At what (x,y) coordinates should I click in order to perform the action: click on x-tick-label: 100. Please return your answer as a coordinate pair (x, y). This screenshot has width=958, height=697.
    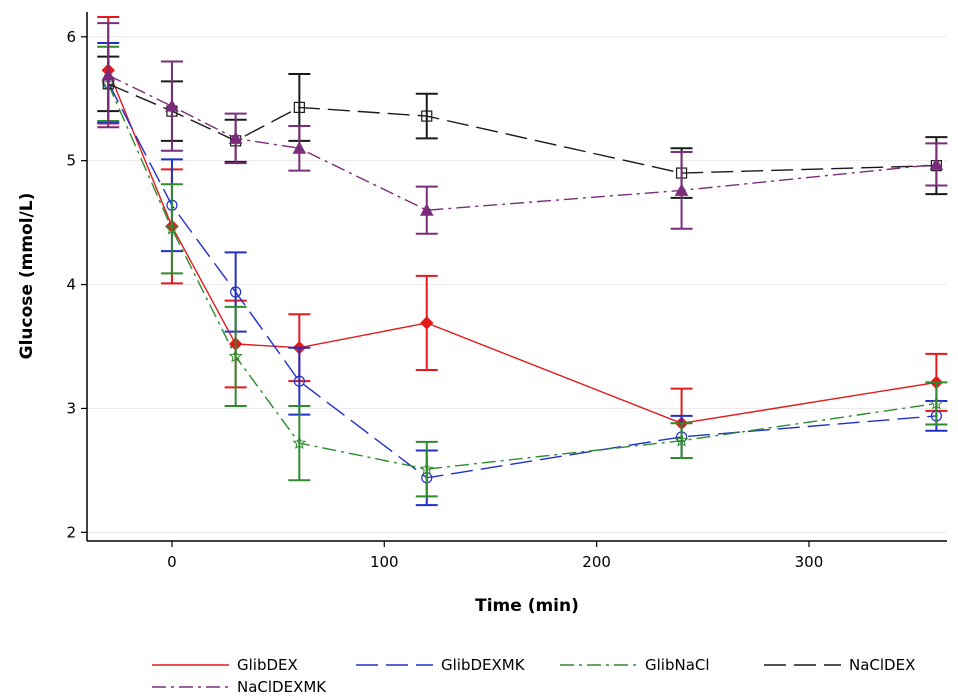
    Looking at the image, I should click on (384, 562).